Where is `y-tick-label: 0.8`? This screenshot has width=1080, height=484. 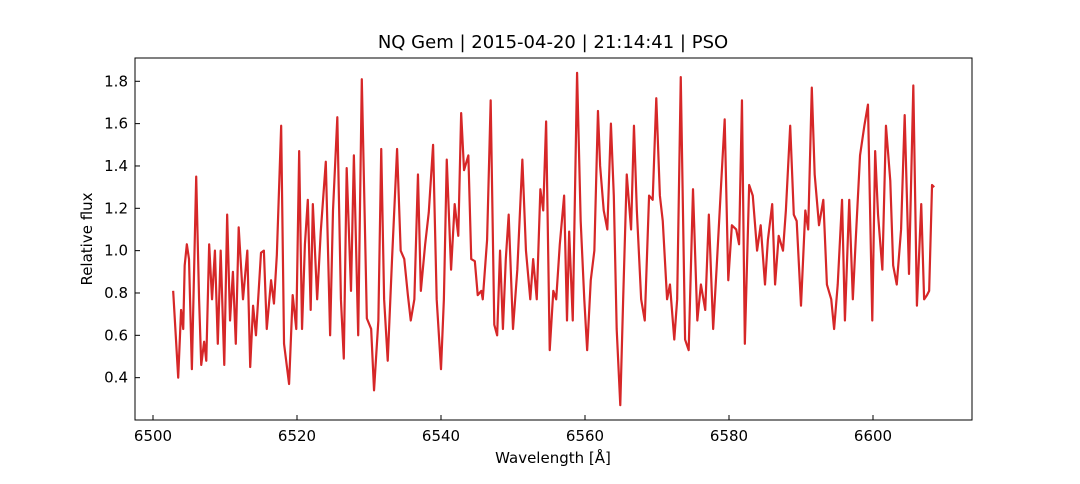 y-tick-label: 0.8 is located at coordinates (116, 293).